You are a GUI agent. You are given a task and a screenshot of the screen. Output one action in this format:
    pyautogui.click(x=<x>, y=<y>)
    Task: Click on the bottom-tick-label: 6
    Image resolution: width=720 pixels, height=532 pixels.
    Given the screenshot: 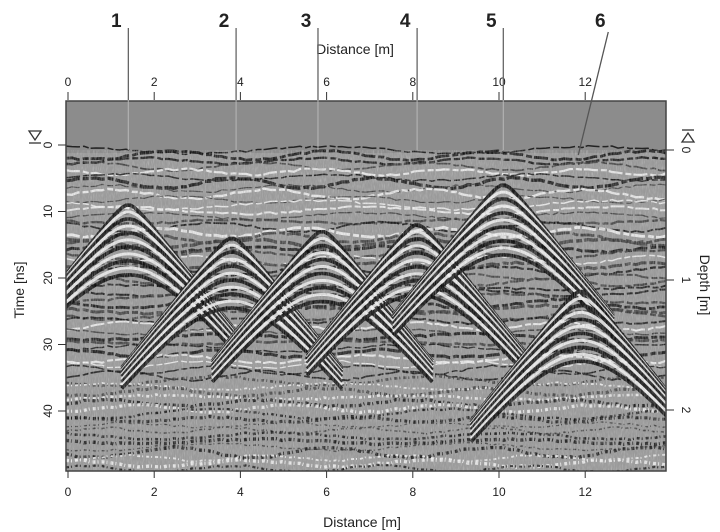 What is the action you would take?
    pyautogui.click(x=326, y=492)
    